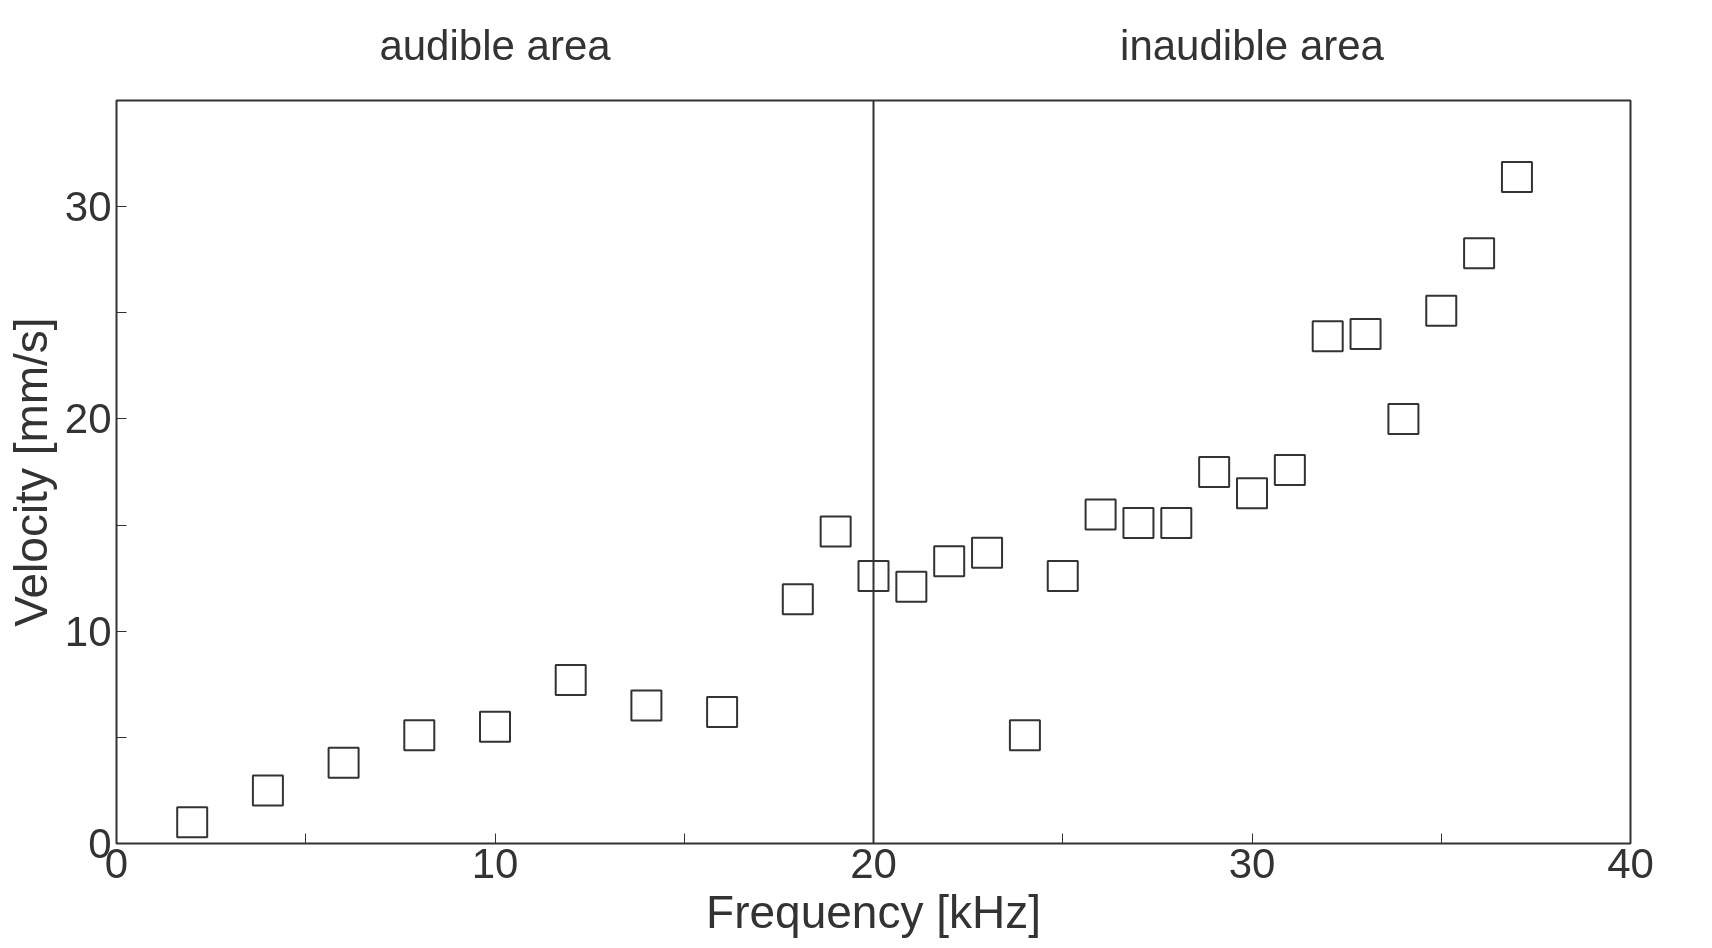 Image resolution: width=1712 pixels, height=948 pixels. What do you see at coordinates (1252, 863) in the screenshot?
I see `x-tick-label: 30` at bounding box center [1252, 863].